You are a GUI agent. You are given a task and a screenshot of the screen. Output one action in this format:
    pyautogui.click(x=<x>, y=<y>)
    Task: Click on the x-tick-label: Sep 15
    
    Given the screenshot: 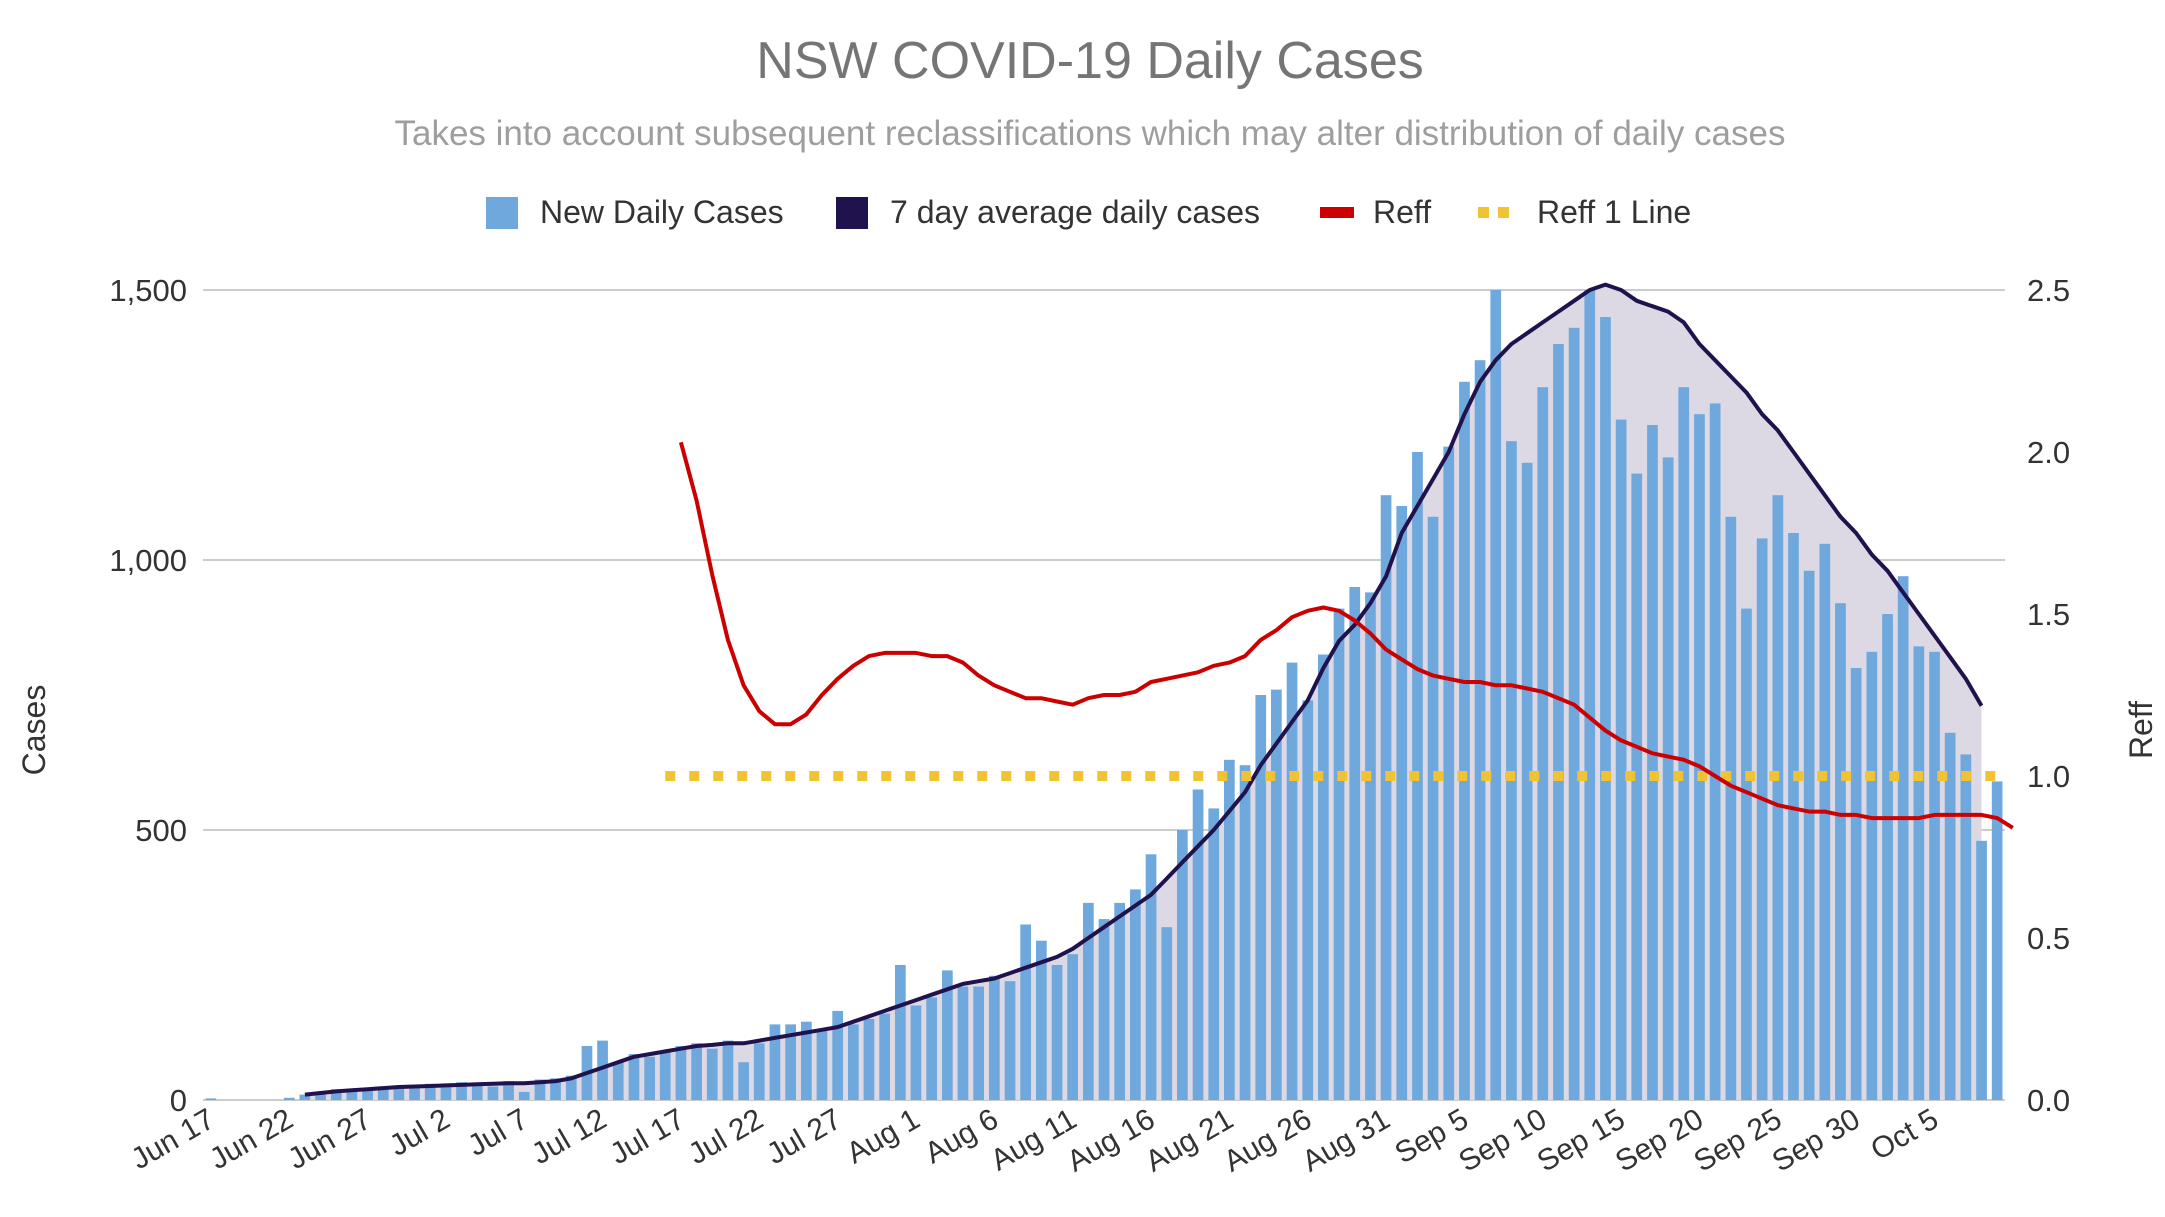 What is the action you would take?
    pyautogui.click(x=1581, y=1140)
    